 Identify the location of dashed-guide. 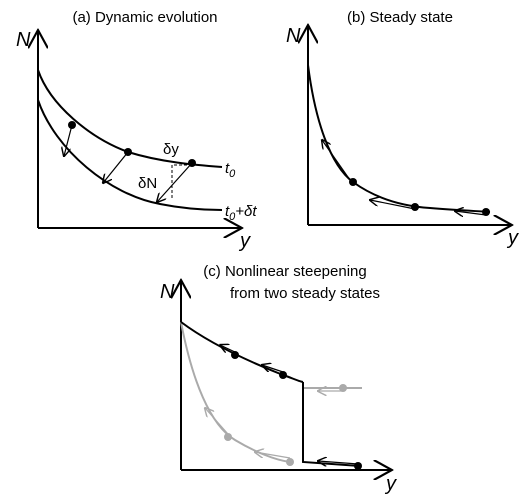
(181, 182).